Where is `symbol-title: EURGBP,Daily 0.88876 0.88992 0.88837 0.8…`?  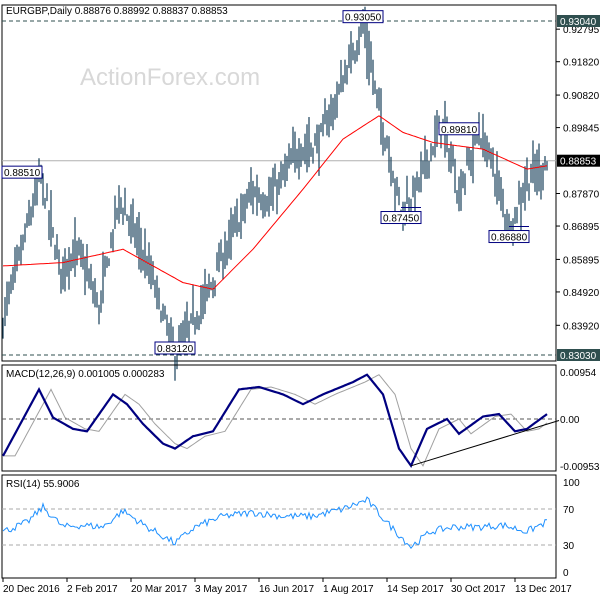
symbol-title: EURGBP,Daily 0.88876 0.88992 0.88837 0.8… is located at coordinates (117, 11).